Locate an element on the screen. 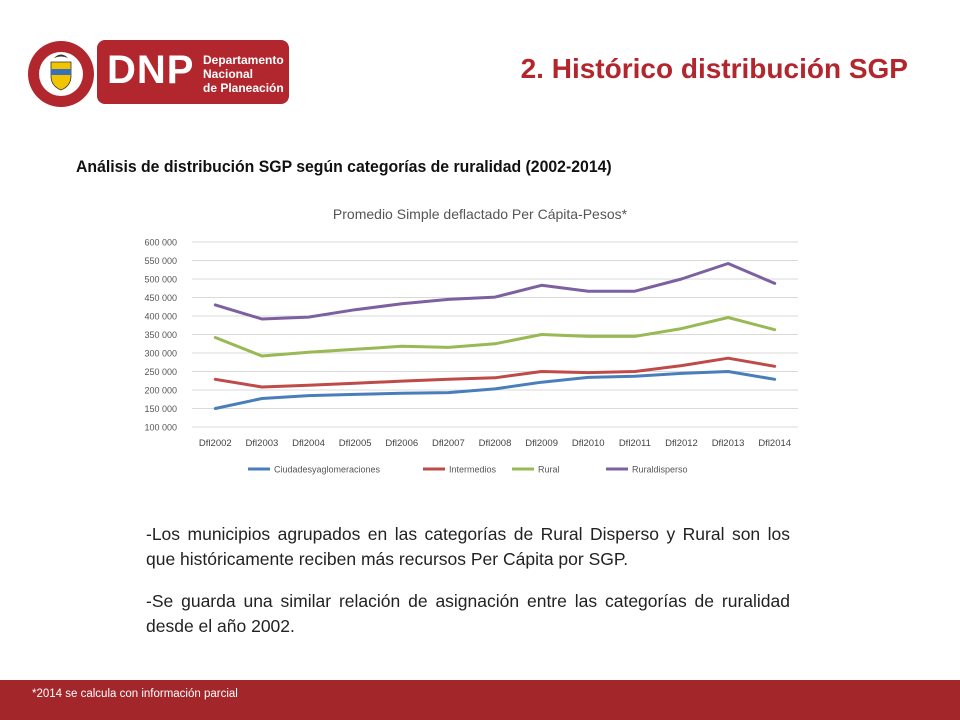  x-tick-label: Dfl2012 is located at coordinates (681, 443).